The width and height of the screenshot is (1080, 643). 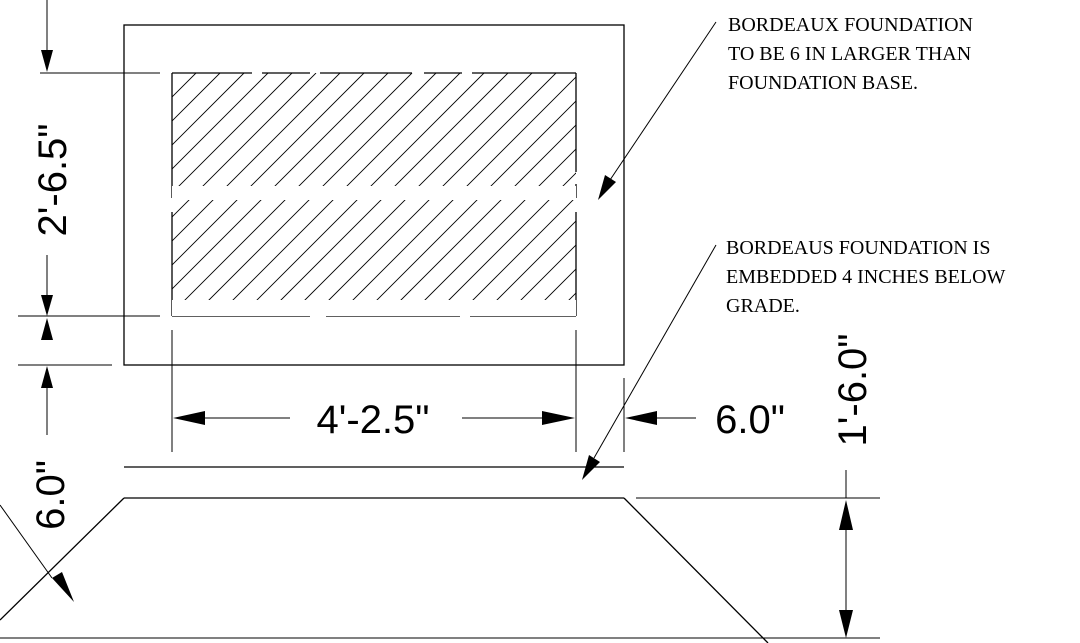 What do you see at coordinates (858, 248) in the screenshot?
I see `note-2-line-1: BORDEAUS FOUNDATION IS` at bounding box center [858, 248].